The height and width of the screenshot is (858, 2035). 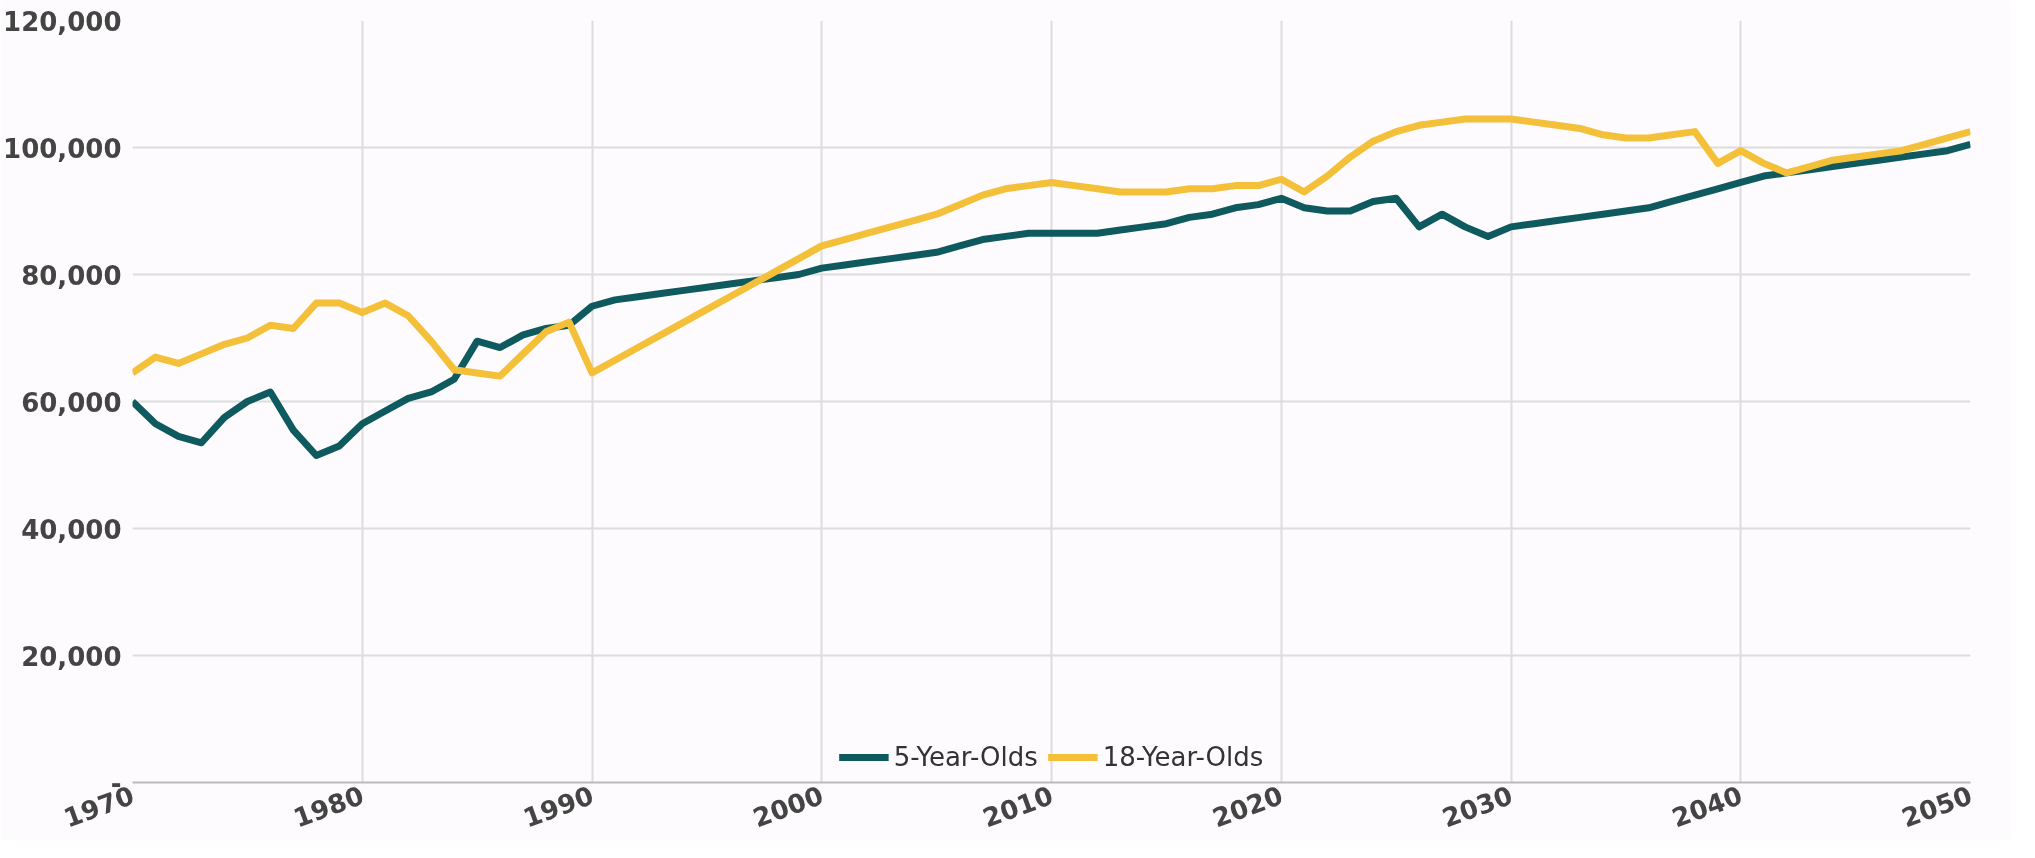 I want to click on x-tick-label: 2000, so click(x=788, y=807).